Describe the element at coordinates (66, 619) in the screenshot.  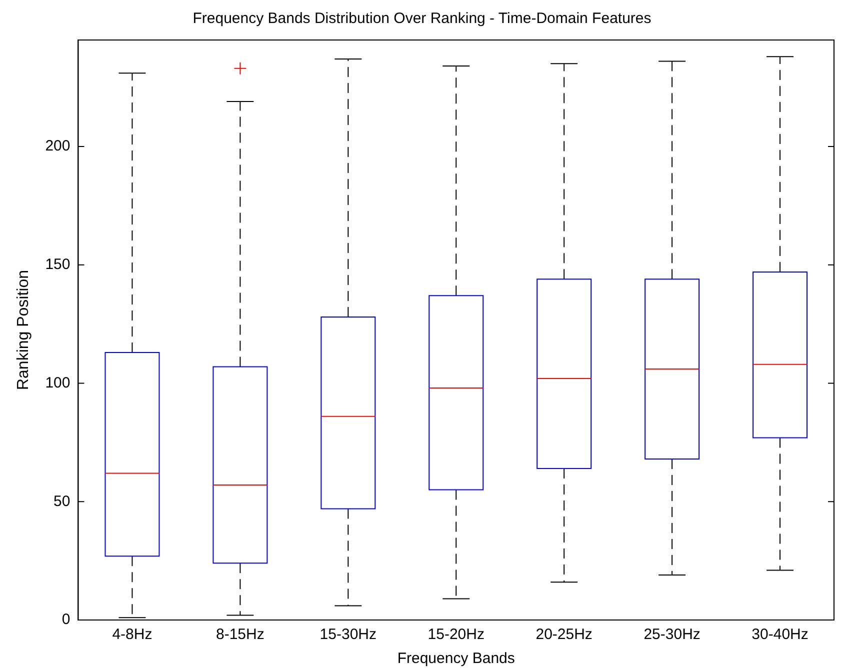
I see `y-tick-label: 0` at that location.